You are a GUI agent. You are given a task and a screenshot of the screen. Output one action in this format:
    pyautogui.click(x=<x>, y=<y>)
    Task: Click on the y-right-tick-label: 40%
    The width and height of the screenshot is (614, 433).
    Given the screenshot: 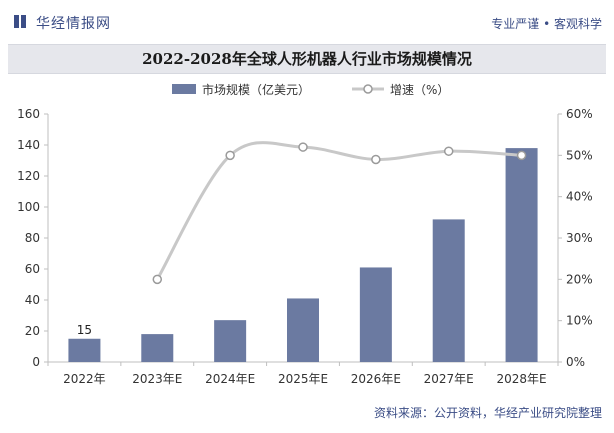 What is the action you would take?
    pyautogui.click(x=579, y=197)
    